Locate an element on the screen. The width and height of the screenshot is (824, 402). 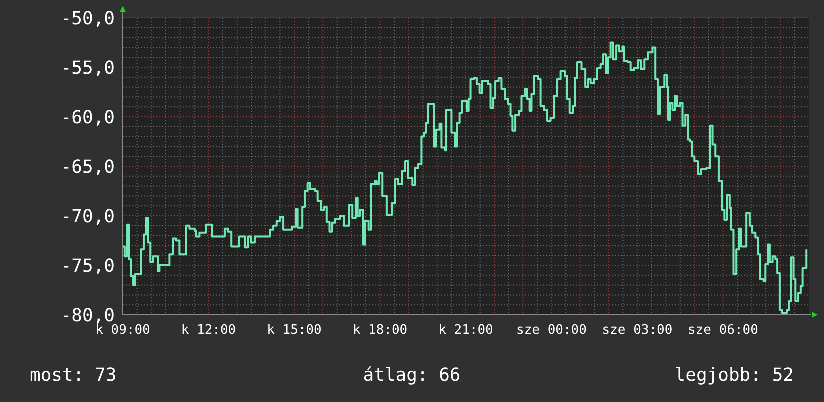
x-tick-label: k 18:00 is located at coordinates (380, 330).